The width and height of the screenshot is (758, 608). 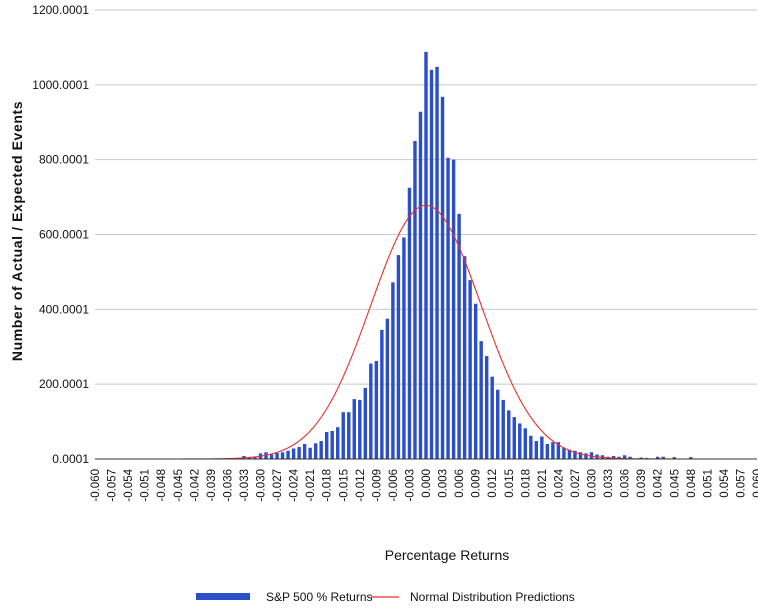 I want to click on x-tick-label: 0.036, so click(x=626, y=483).